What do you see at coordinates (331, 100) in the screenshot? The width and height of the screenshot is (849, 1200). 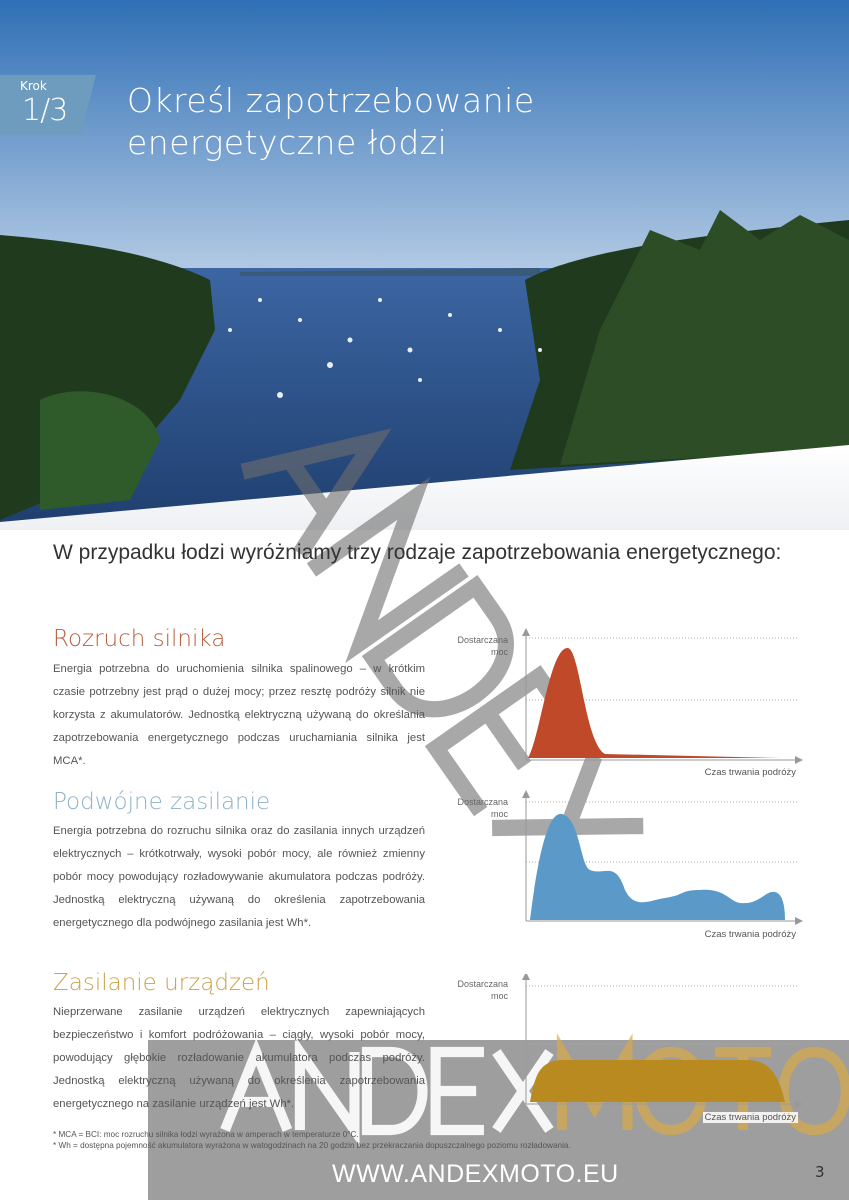 I see `title-line-1: Określ zapotrzebowanie` at bounding box center [331, 100].